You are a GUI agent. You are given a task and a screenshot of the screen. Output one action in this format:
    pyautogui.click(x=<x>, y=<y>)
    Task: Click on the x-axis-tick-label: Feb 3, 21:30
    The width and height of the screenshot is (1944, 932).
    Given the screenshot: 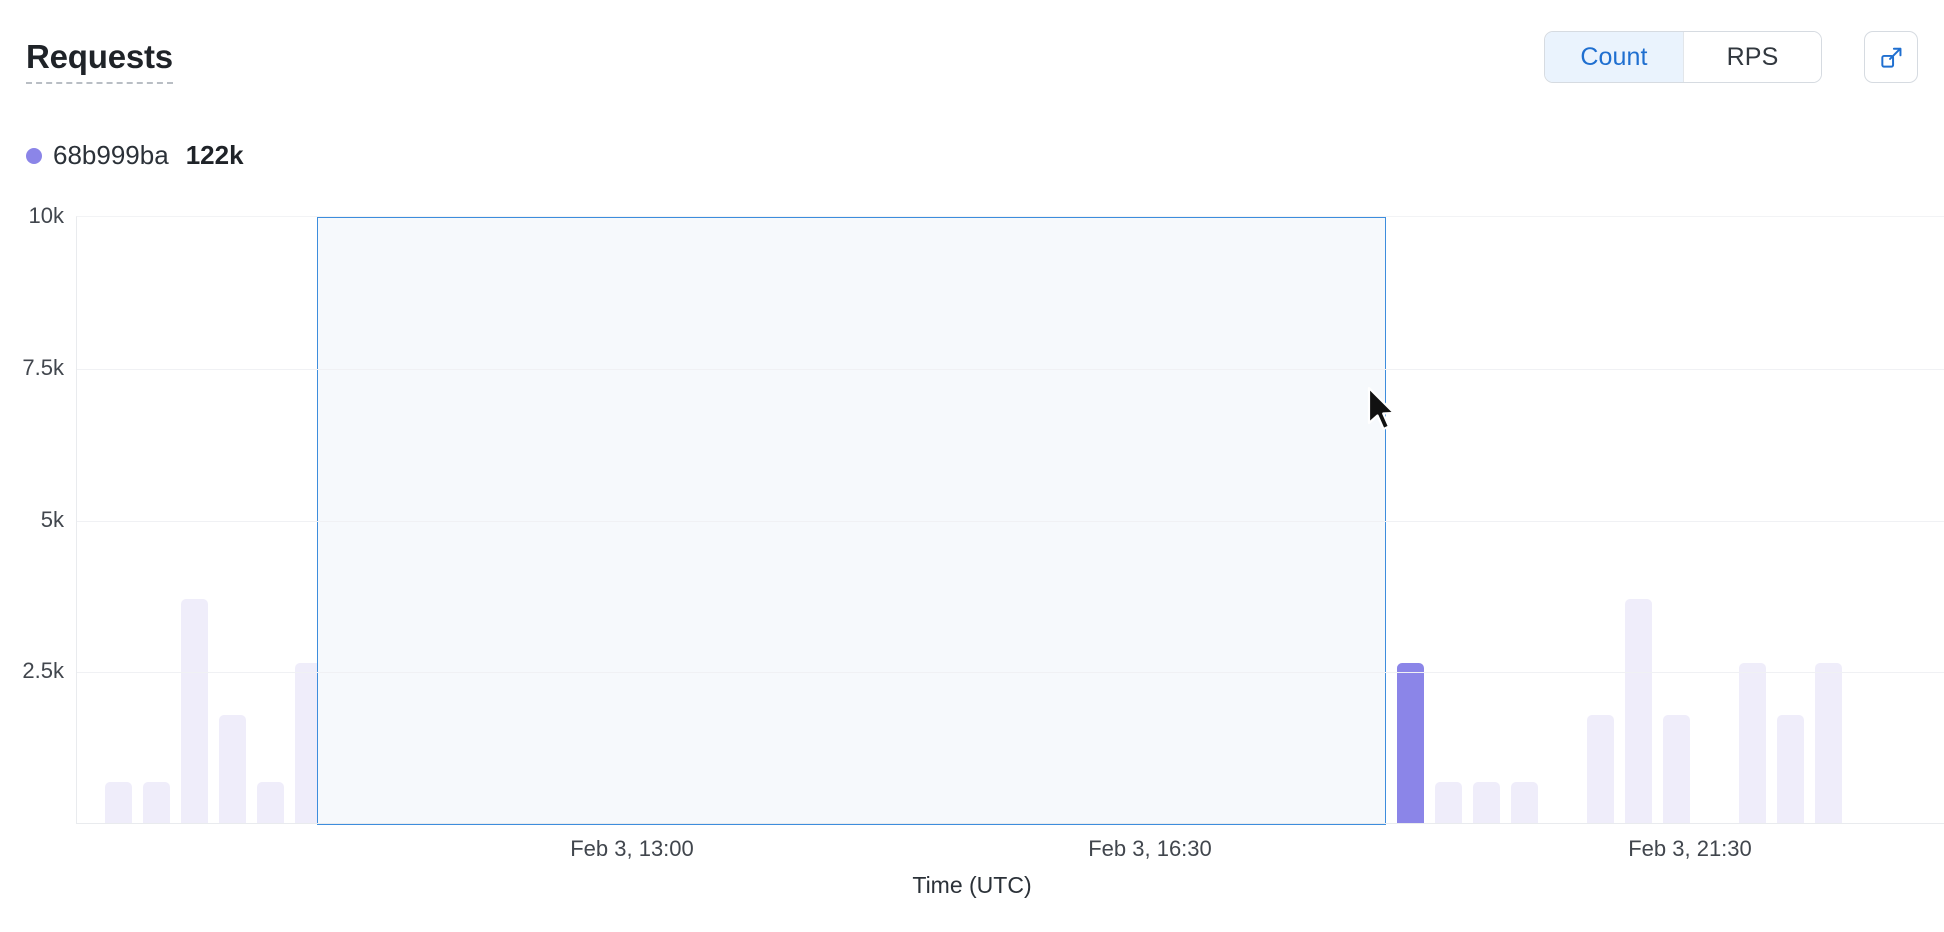 What is the action you would take?
    pyautogui.click(x=1690, y=848)
    